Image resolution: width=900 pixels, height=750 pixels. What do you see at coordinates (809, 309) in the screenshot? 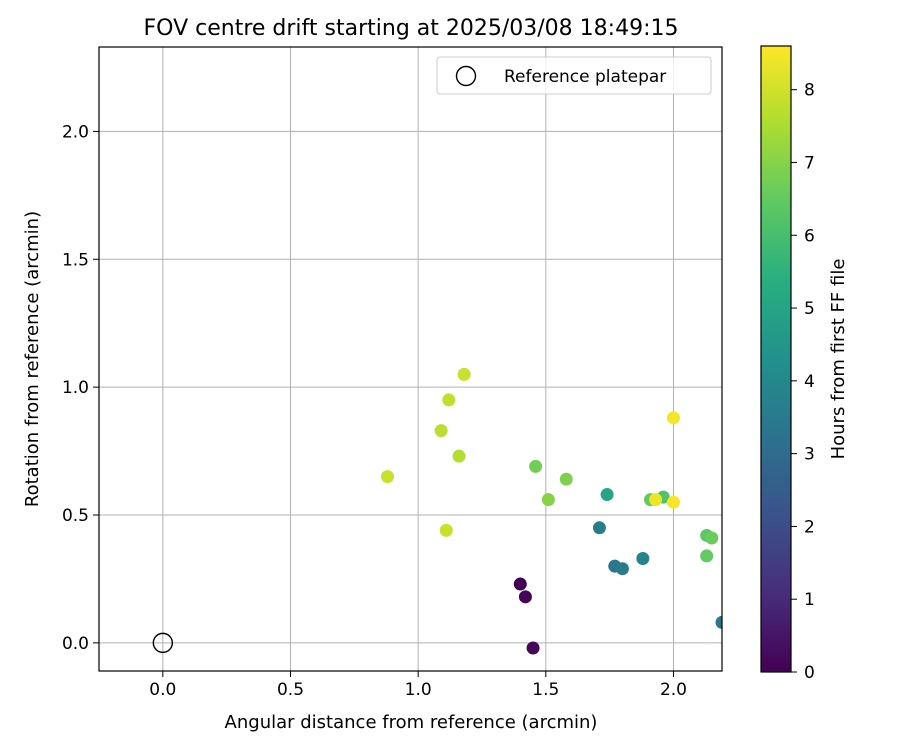
I see `colorbar-tick-label: 5` at bounding box center [809, 309].